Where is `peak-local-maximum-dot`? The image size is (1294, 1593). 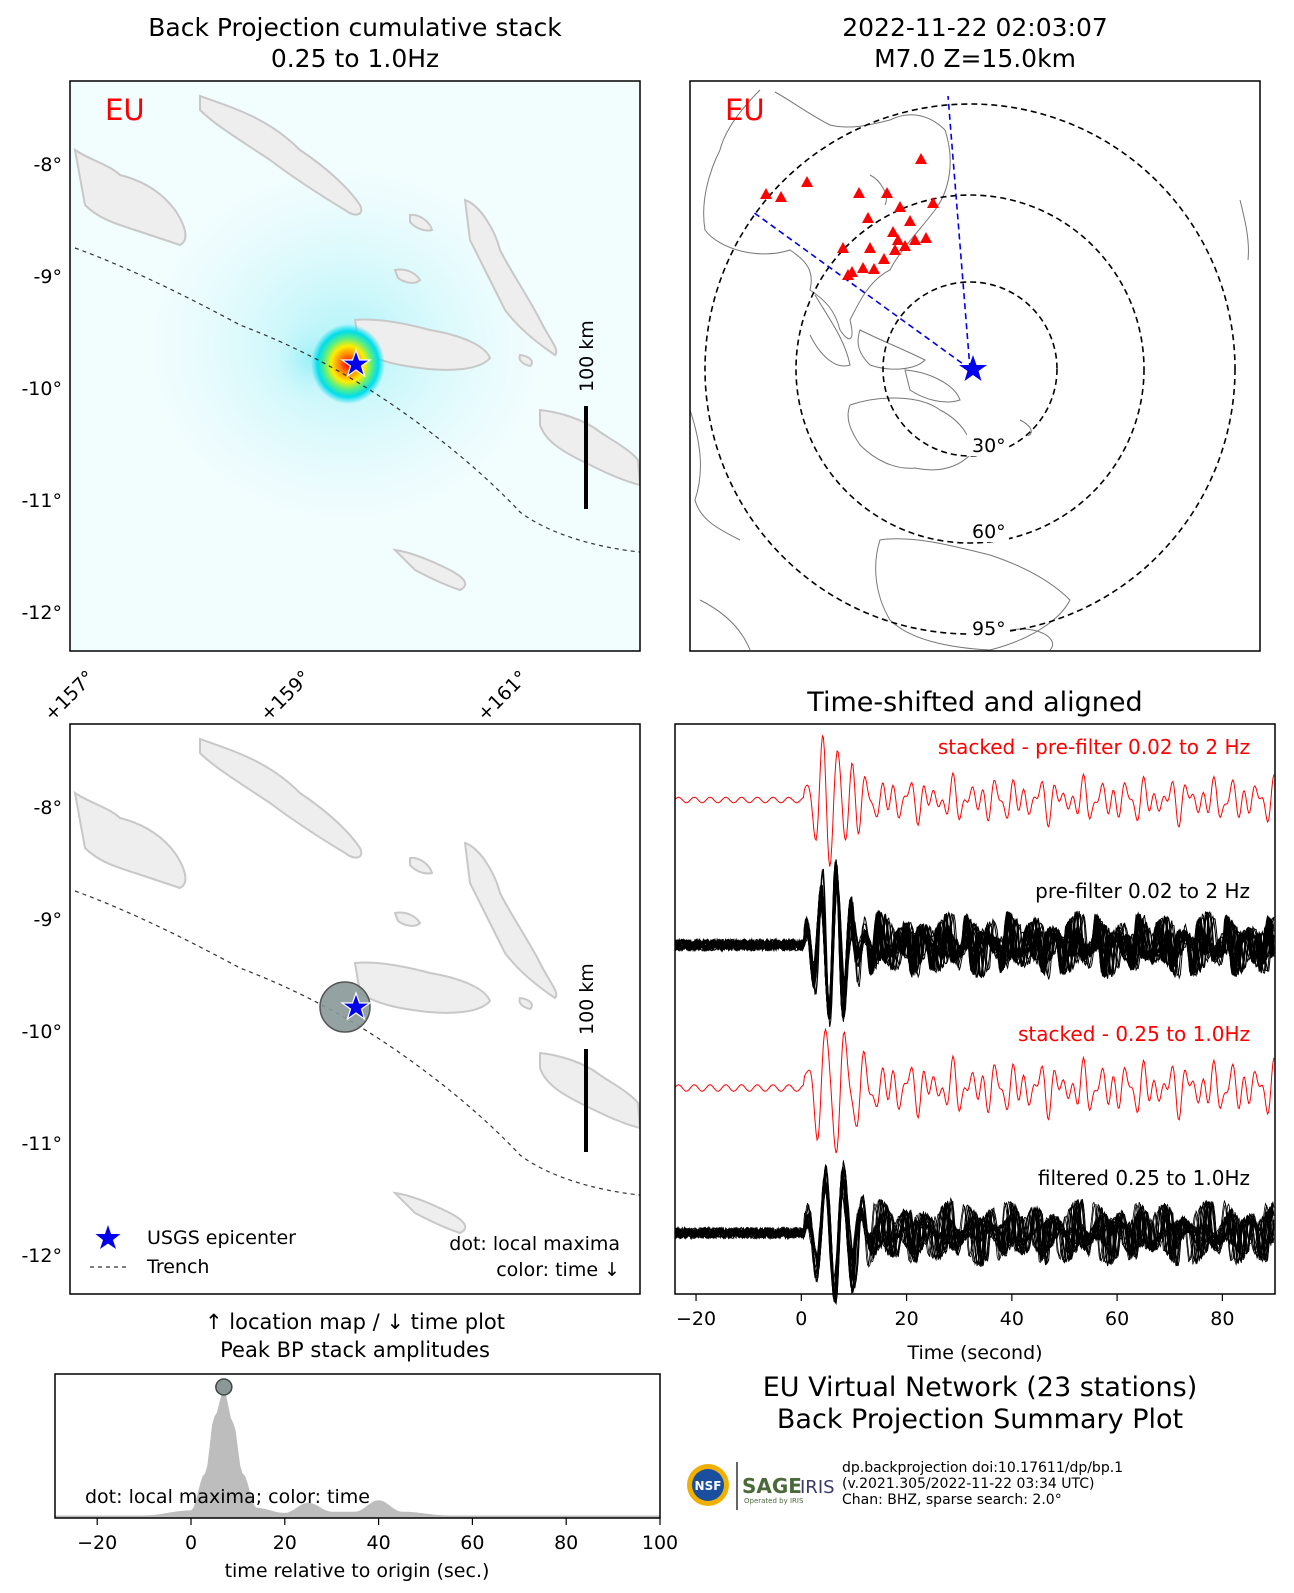
peak-local-maximum-dot is located at coordinates (224, 1387).